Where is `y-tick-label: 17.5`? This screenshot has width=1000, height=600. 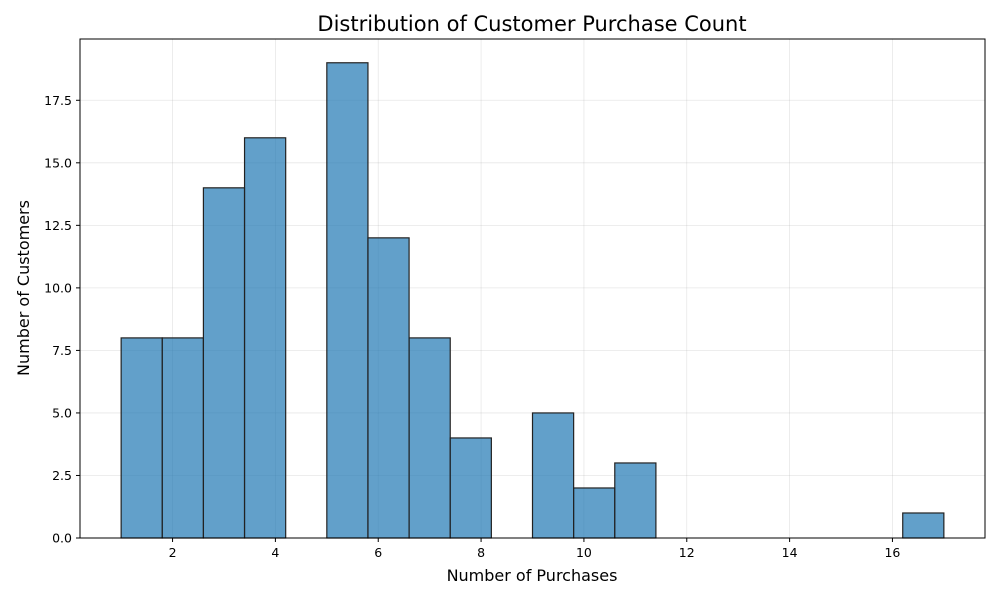
y-tick-label: 17.5 is located at coordinates (58, 100).